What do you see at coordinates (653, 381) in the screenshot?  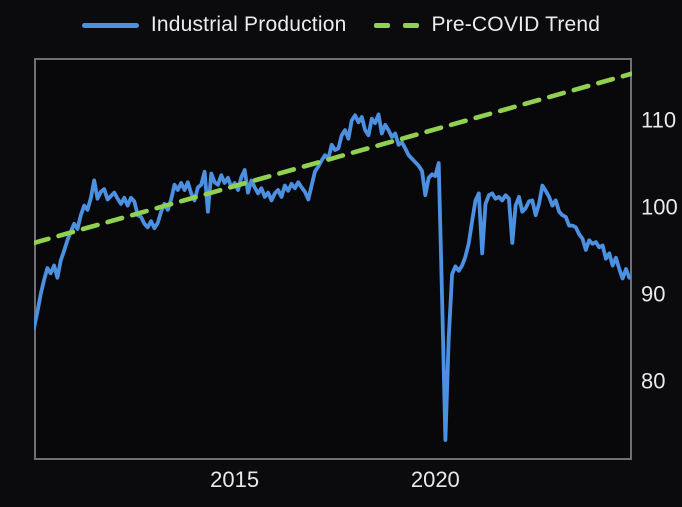 I see `y-axis-tick-80: 80` at bounding box center [653, 381].